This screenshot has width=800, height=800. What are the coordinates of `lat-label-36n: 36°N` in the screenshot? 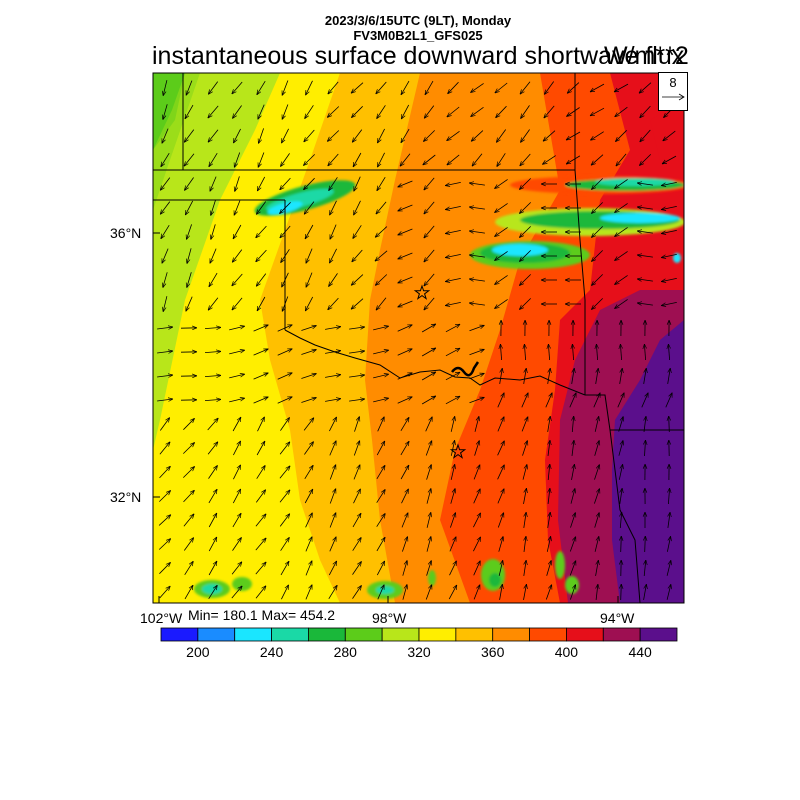 It's located at (126, 233).